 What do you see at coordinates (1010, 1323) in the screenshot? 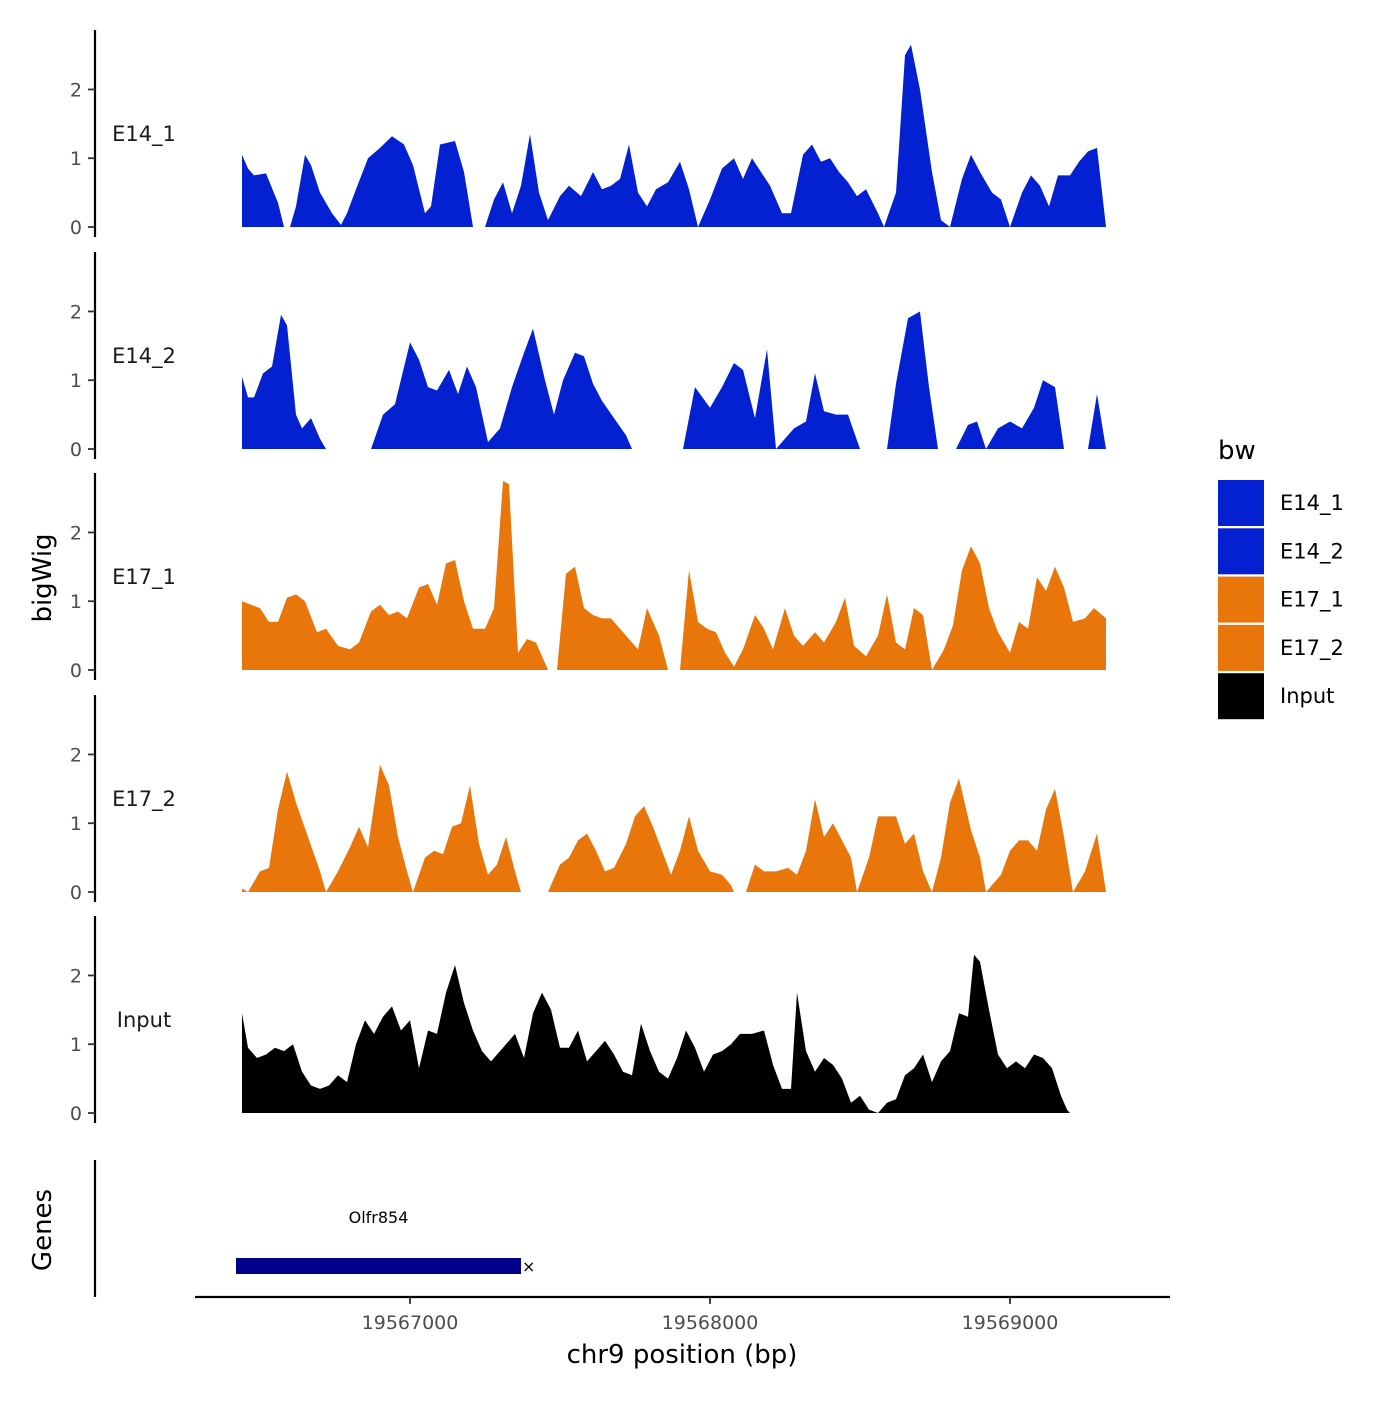
I see `x-tick-label: 19569000` at bounding box center [1010, 1323].